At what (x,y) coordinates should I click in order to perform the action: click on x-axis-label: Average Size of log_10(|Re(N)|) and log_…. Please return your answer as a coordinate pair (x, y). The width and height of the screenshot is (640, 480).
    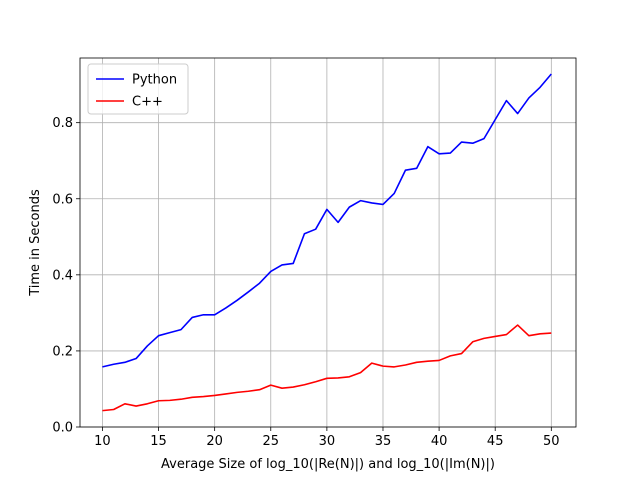
    Looking at the image, I should click on (328, 464).